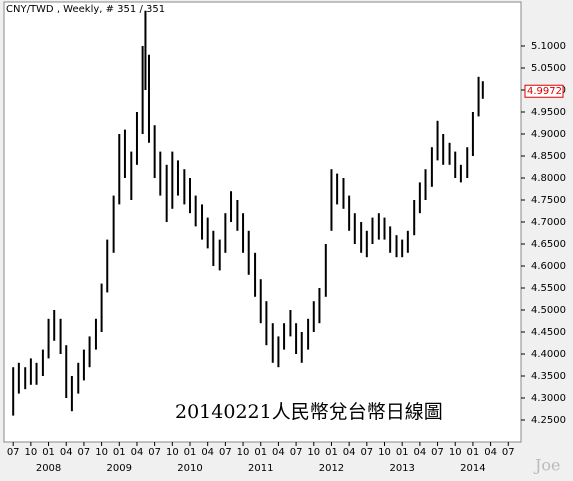  I want to click on year-label: 2009, so click(119, 468).